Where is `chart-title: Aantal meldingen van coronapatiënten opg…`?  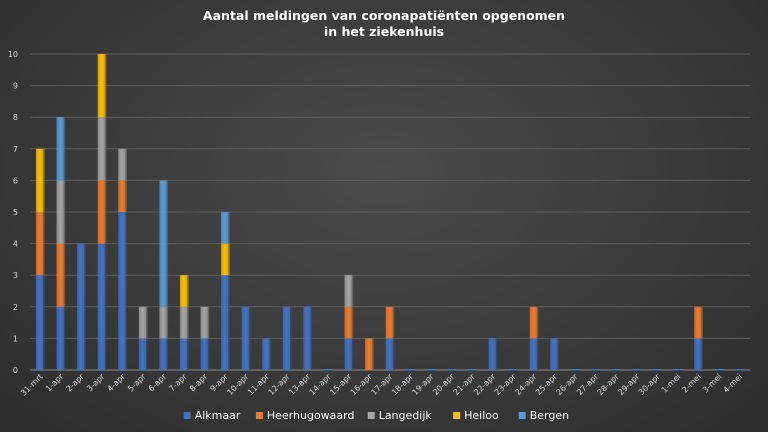
chart-title: Aantal meldingen van coronapatiënten opg… is located at coordinates (384, 24).